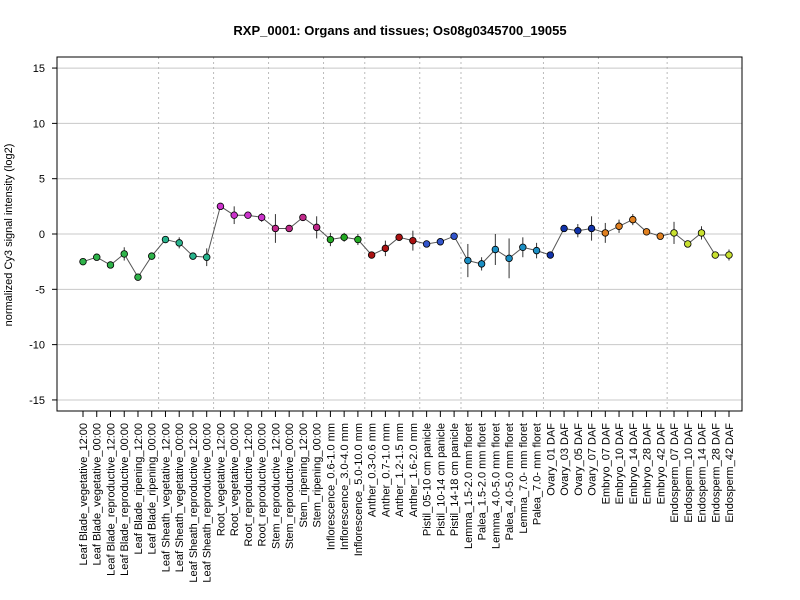 The width and height of the screenshot is (800, 600). What do you see at coordinates (125, 499) in the screenshot?
I see `x-tick-label: Leaf Blade_reproductive_00:00` at bounding box center [125, 499].